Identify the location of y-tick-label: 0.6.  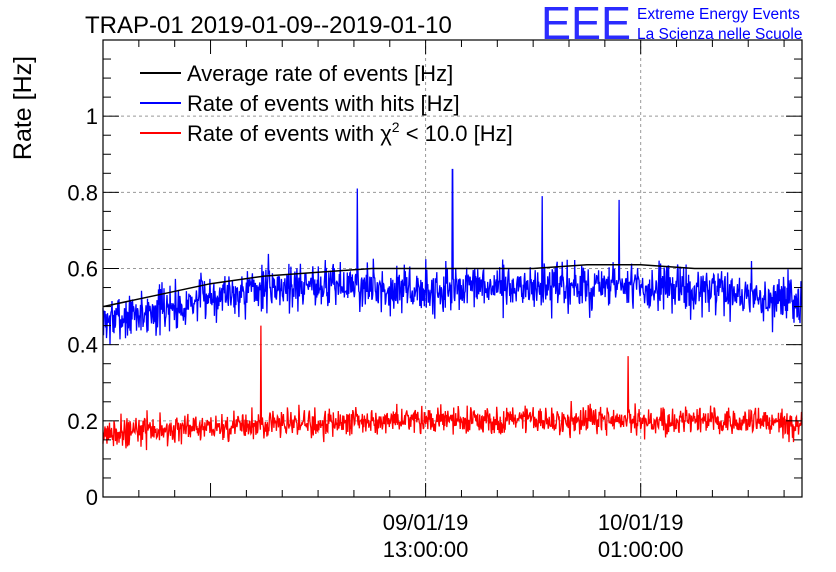
(82, 269).